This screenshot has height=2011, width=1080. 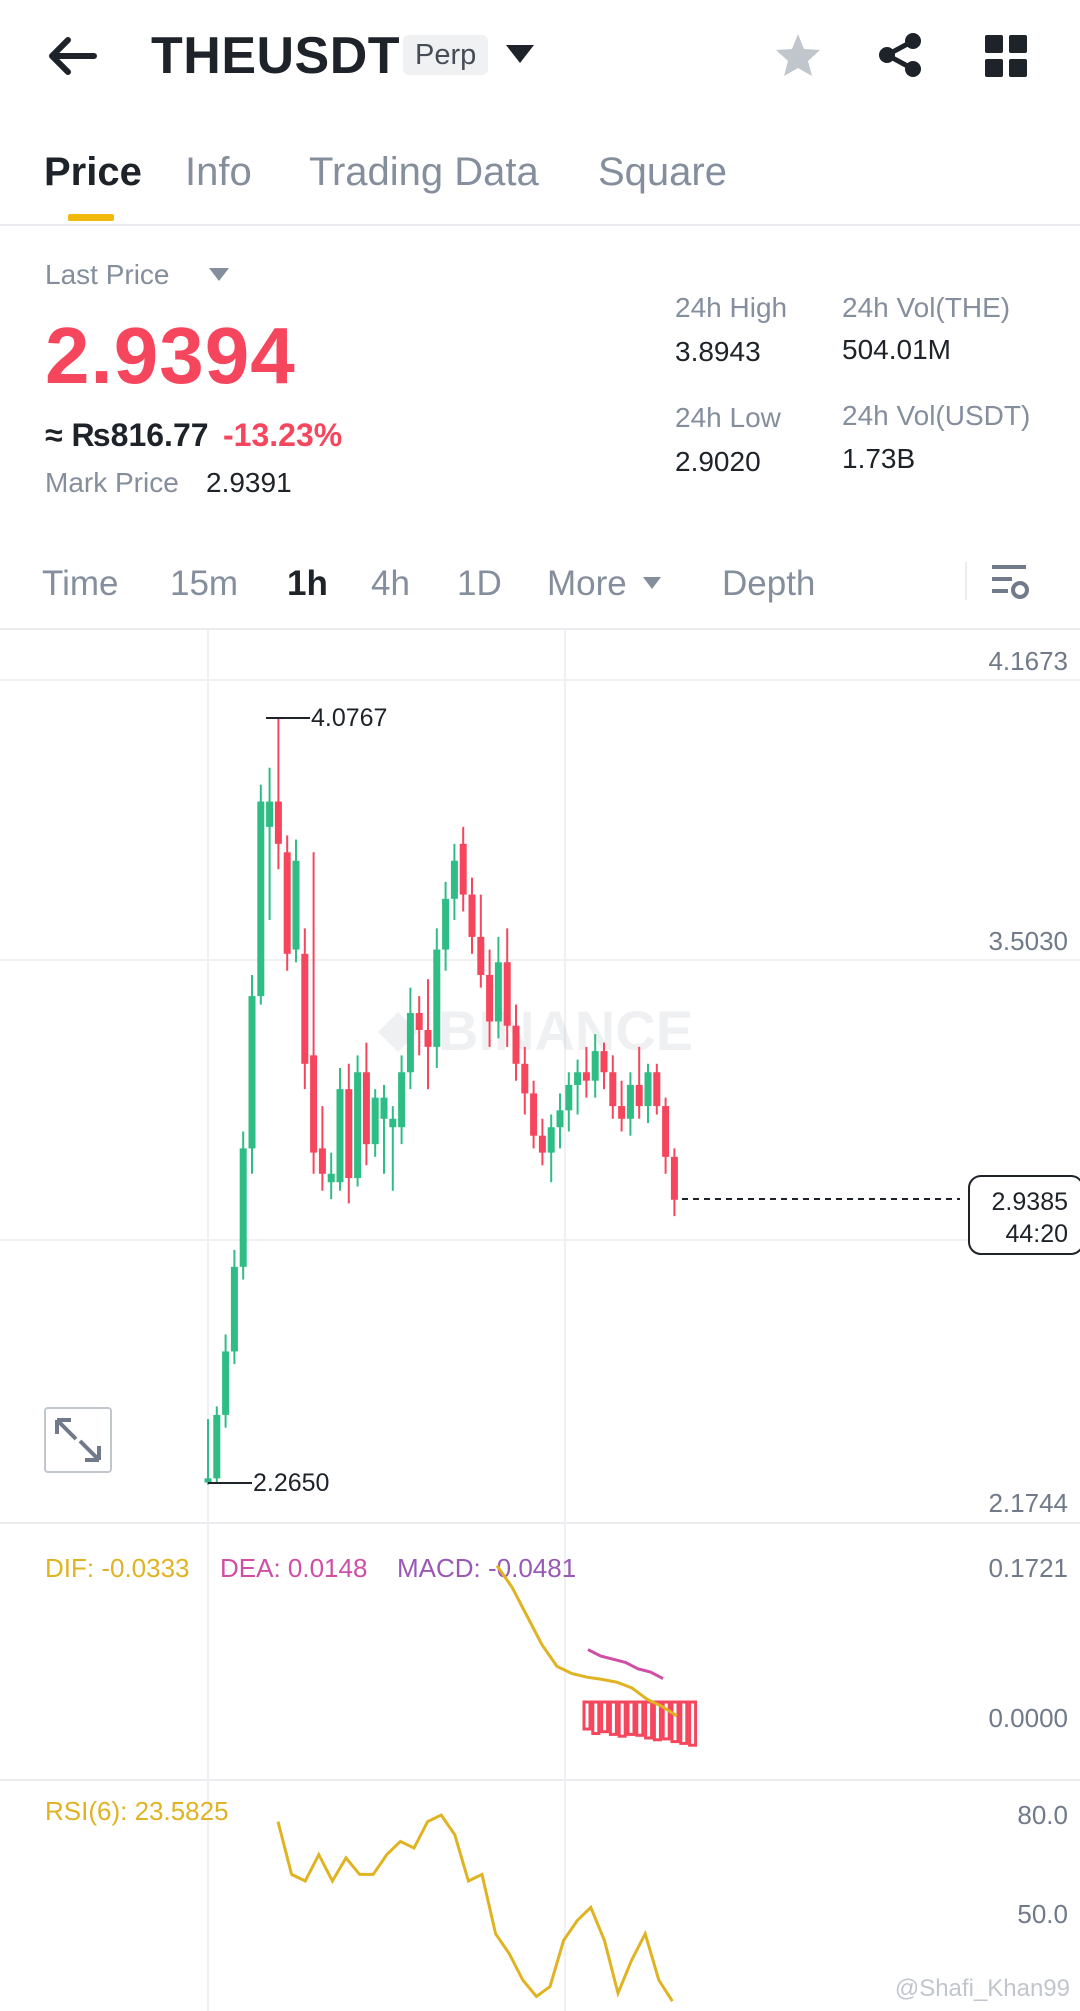 What do you see at coordinates (137, 1811) in the screenshot?
I see `rsi-label: RSI(6): 23.5825` at bounding box center [137, 1811].